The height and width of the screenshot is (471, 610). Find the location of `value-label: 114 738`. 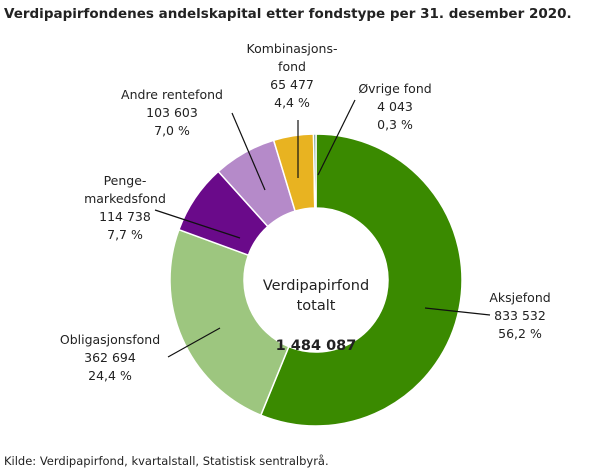

value-label: 114 738 is located at coordinates (125, 216).